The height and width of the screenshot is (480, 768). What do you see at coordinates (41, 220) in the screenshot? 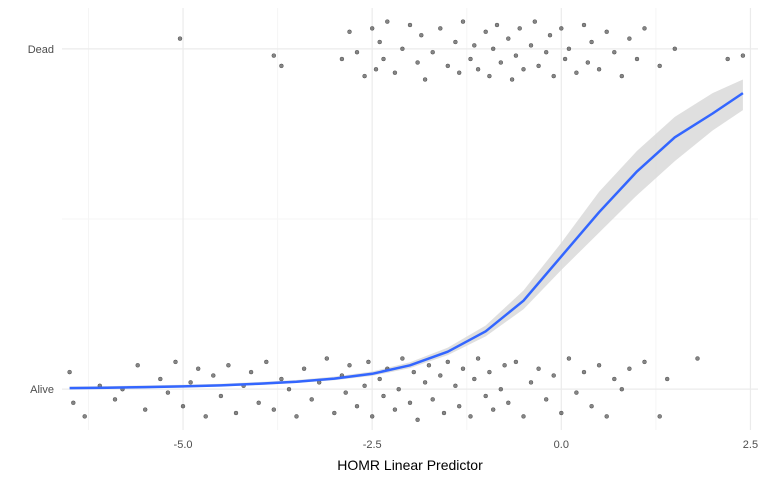
I see `y-axis-labels: Alive Dead` at bounding box center [41, 220].